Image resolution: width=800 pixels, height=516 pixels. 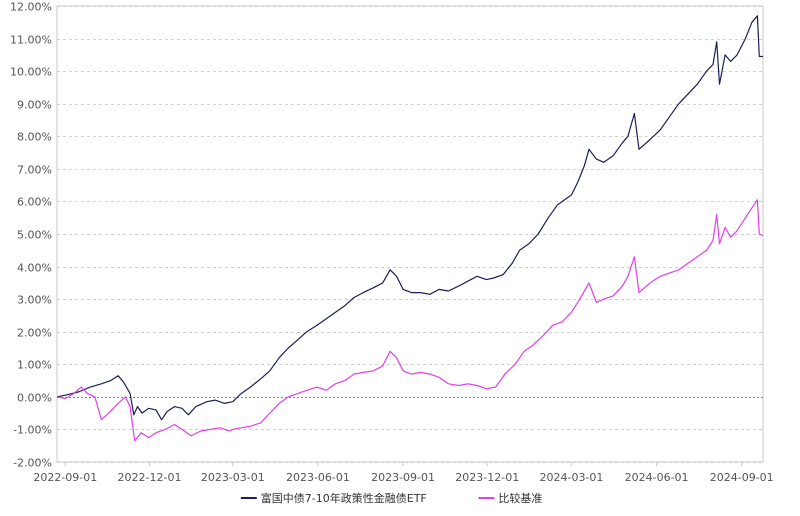 What do you see at coordinates (31, 40) in the screenshot?
I see `y-tick-label: 11.00%` at bounding box center [31, 40].